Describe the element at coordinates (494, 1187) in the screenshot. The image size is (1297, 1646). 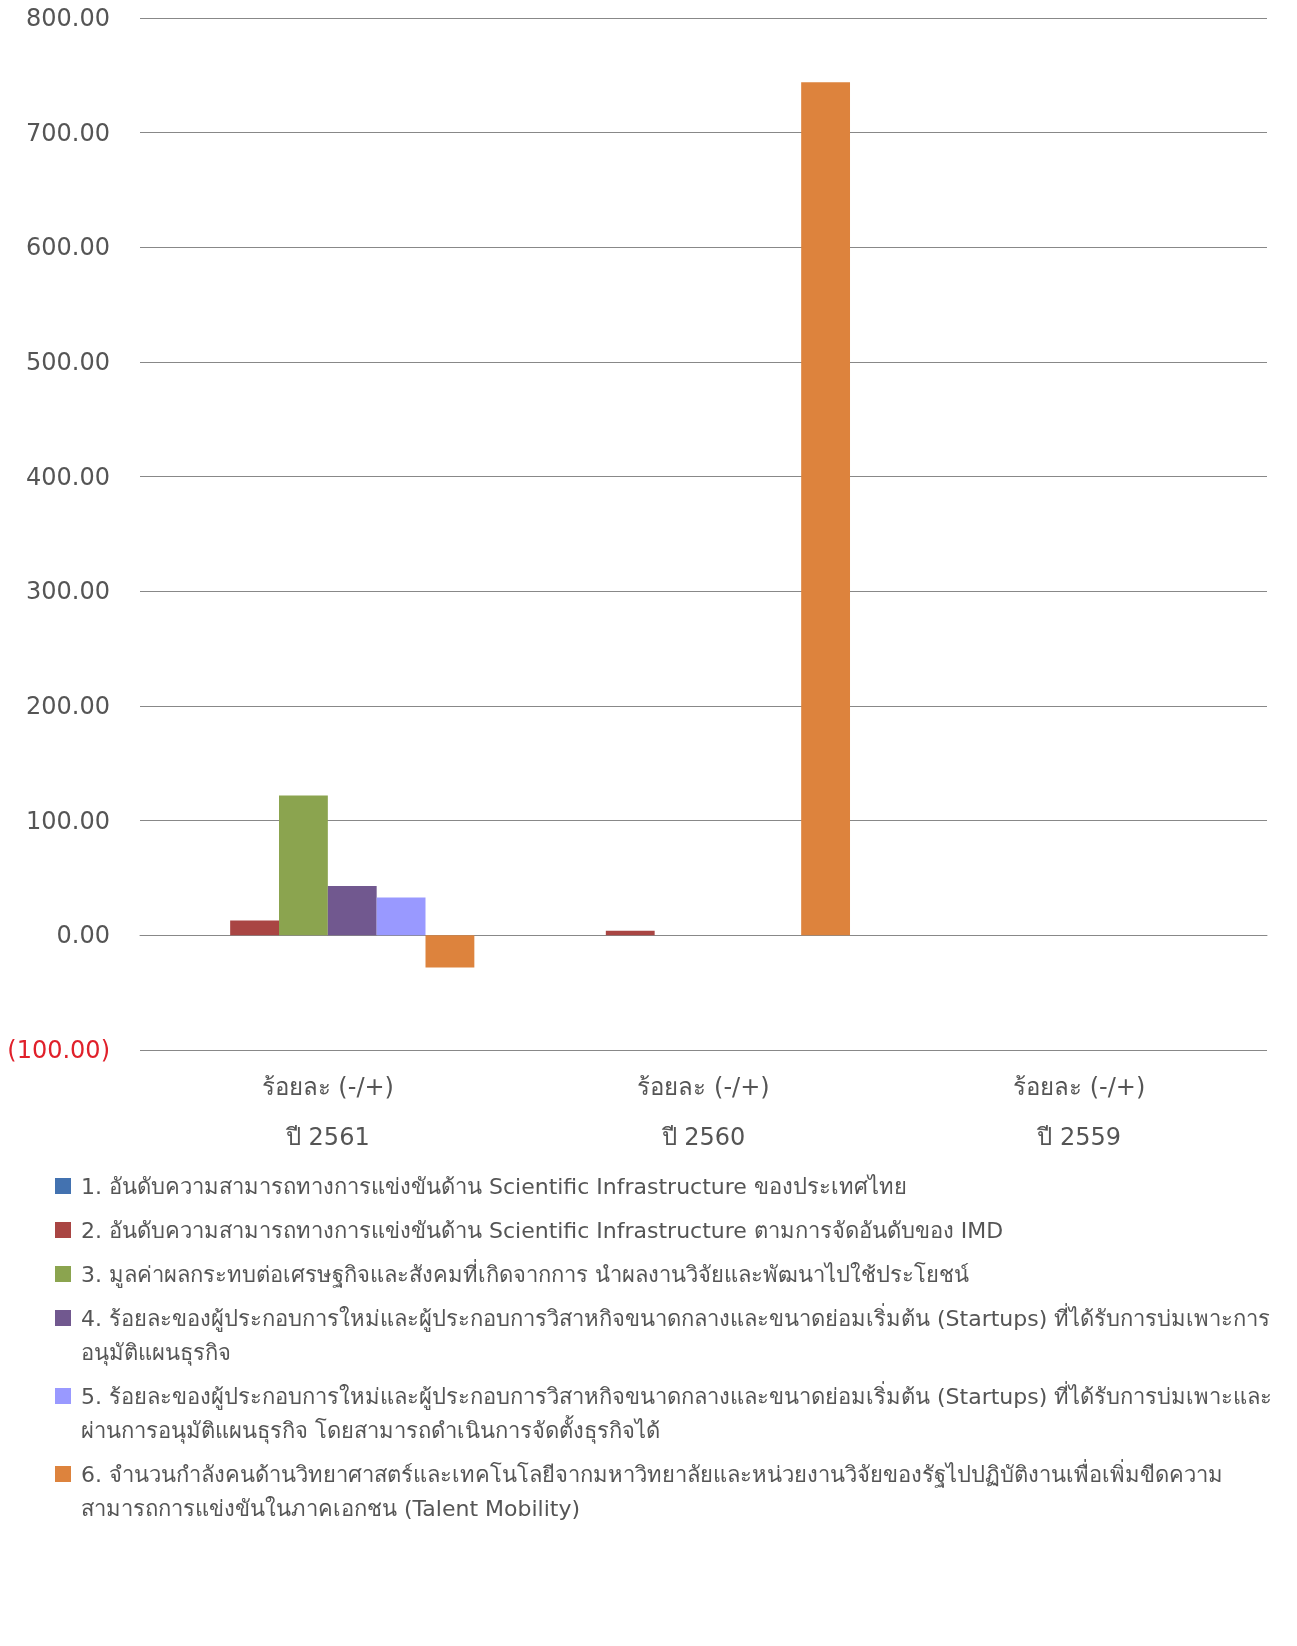
I see `legend-label: 1. อันดับความสามารถทางการแข่งขันด้าน Scientific Infrastructure ของประเทศไทย` at that location.